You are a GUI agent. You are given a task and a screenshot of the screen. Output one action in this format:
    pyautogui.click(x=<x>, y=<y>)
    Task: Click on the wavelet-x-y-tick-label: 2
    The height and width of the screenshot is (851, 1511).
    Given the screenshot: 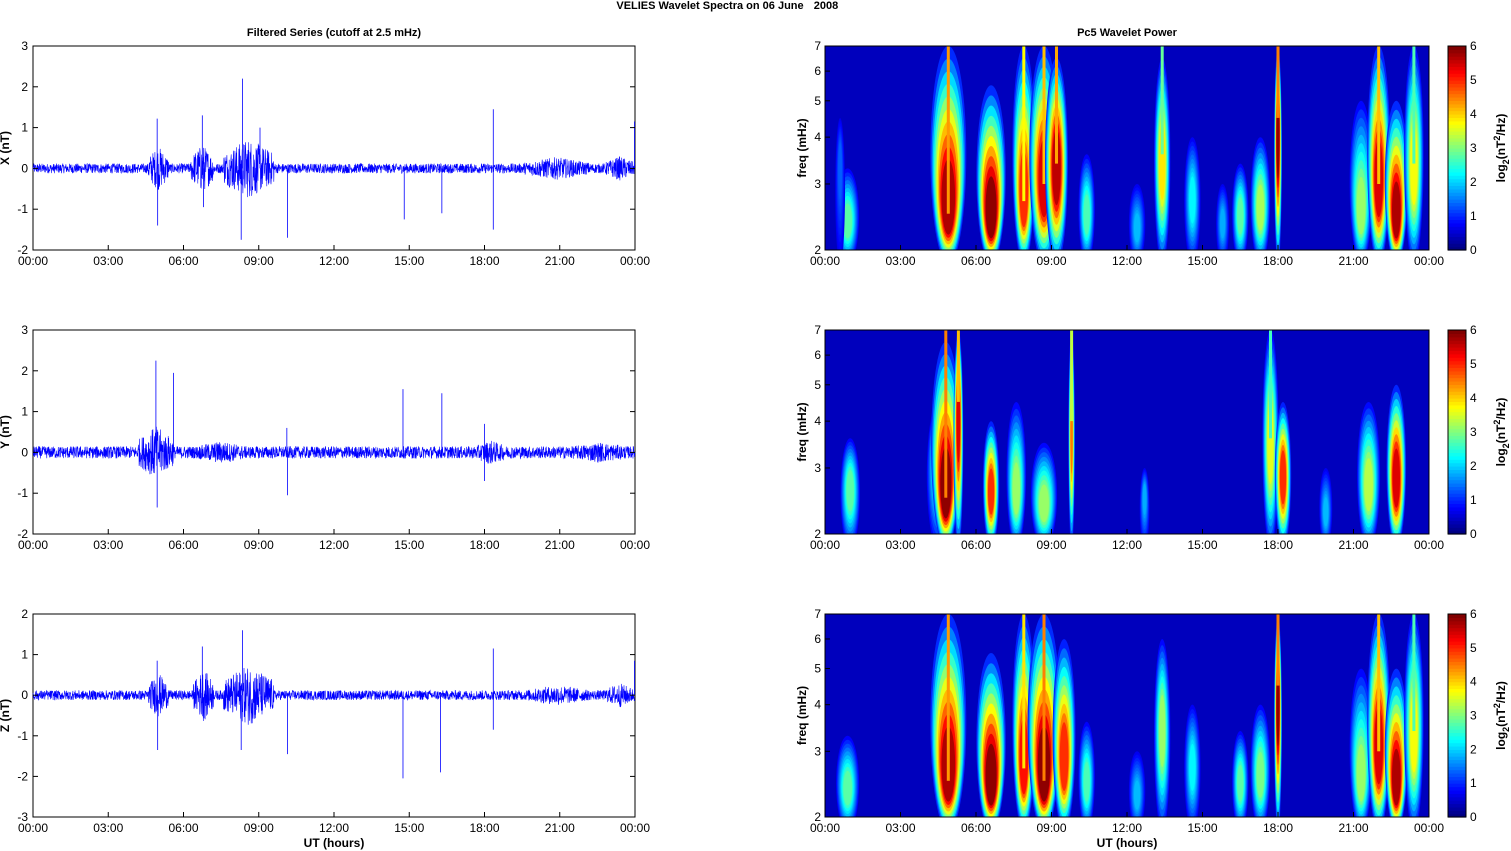 What is the action you would take?
    pyautogui.click(x=817, y=250)
    